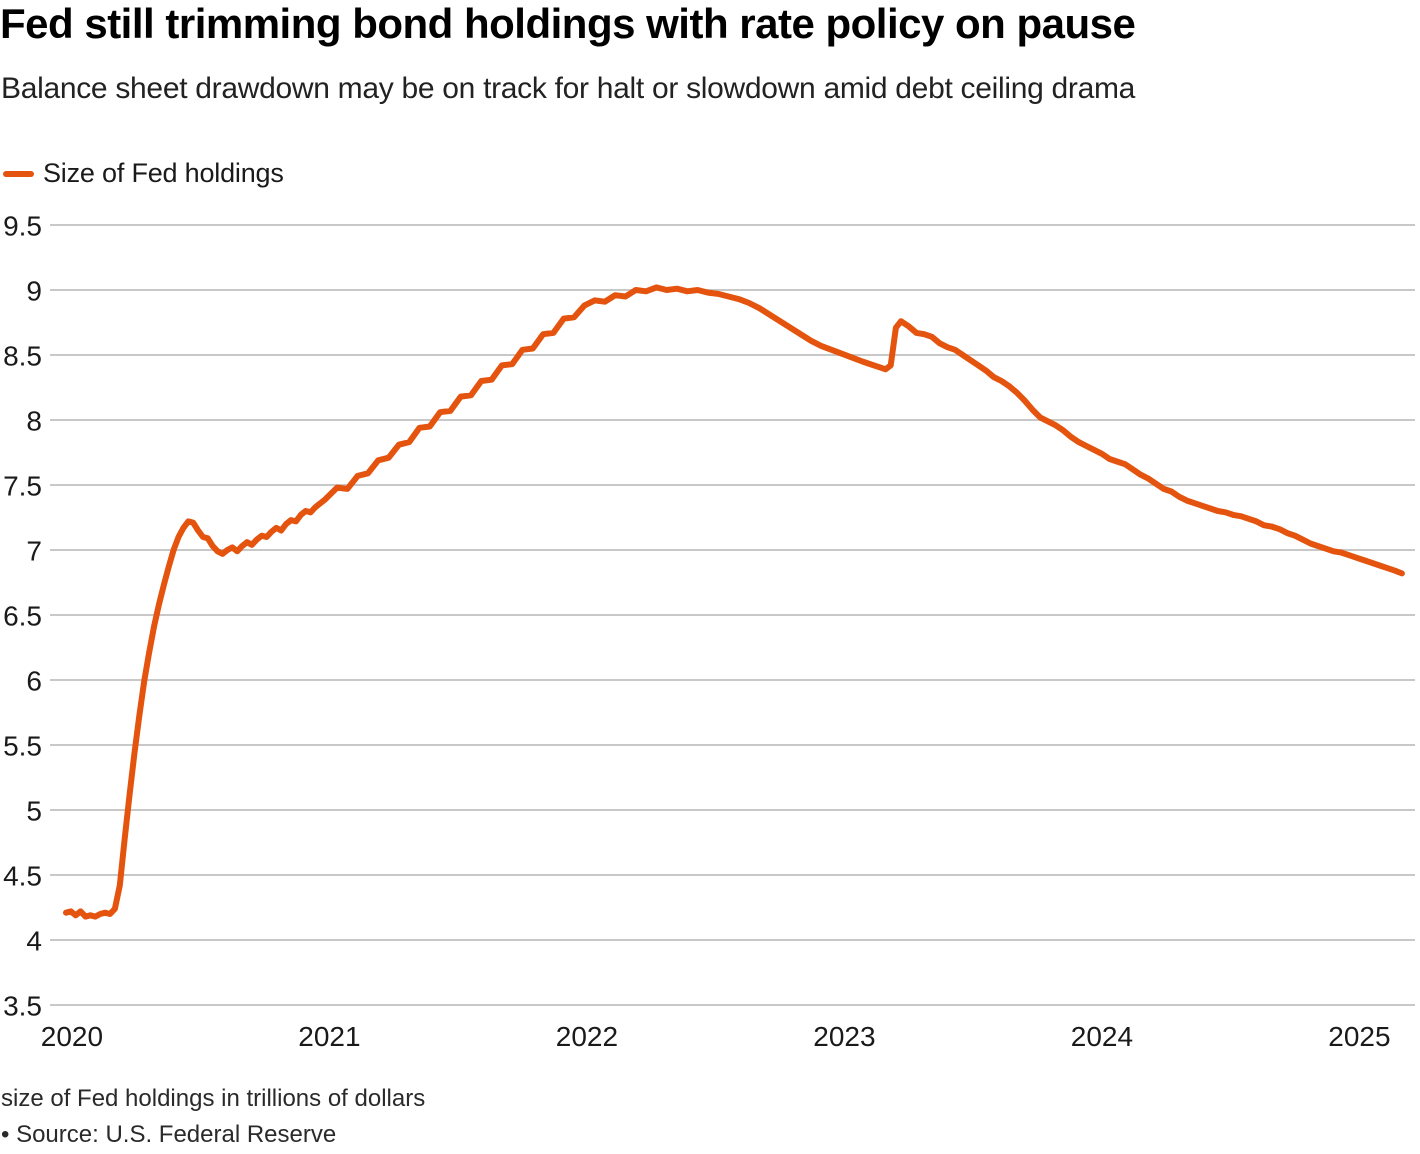 This screenshot has height=1154, width=1420. I want to click on y-tick-label: 3.5, so click(22, 1006).